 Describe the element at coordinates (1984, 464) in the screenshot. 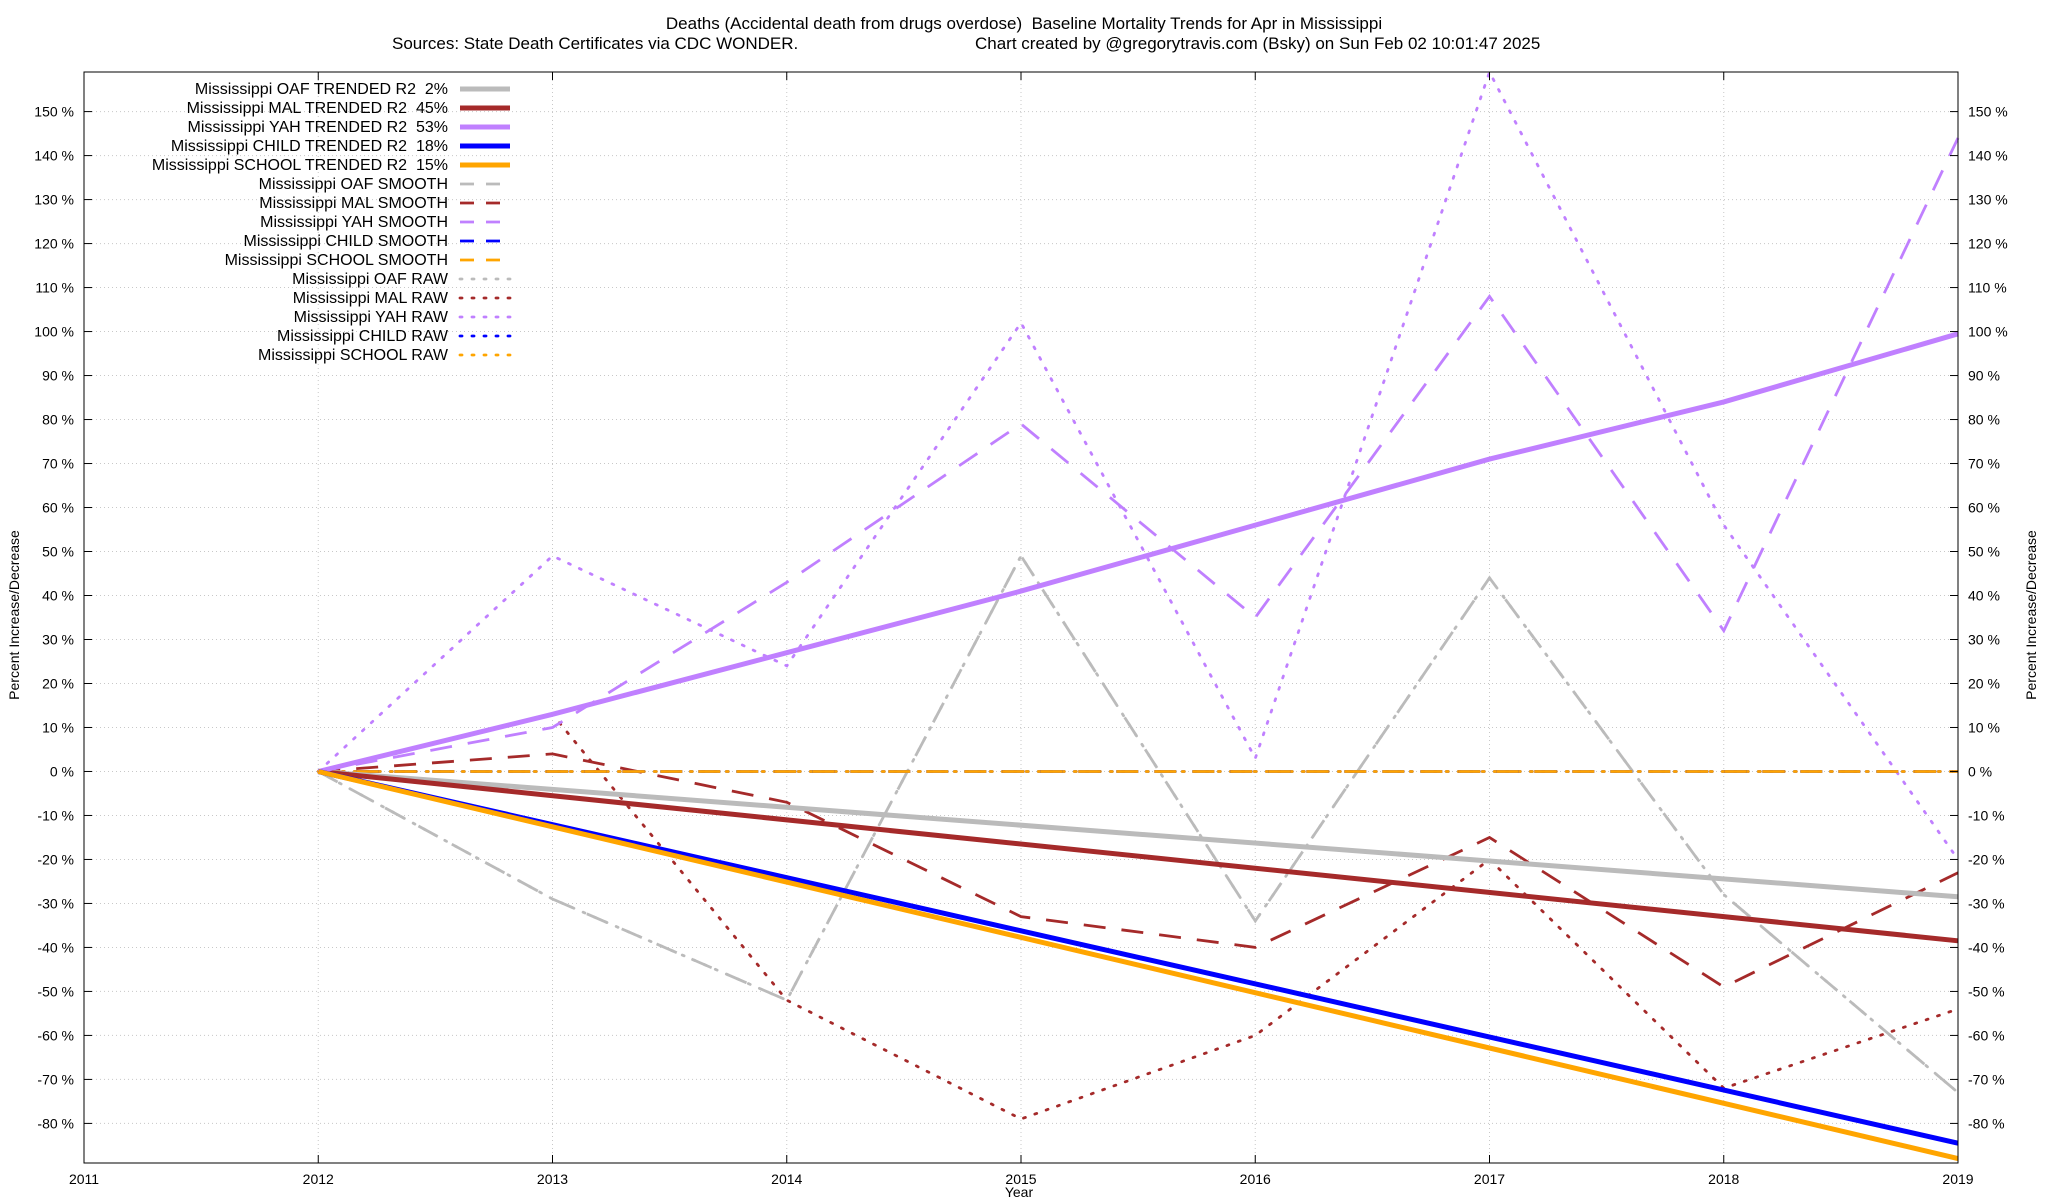

I see `y-tick-label-right: 70 %` at that location.